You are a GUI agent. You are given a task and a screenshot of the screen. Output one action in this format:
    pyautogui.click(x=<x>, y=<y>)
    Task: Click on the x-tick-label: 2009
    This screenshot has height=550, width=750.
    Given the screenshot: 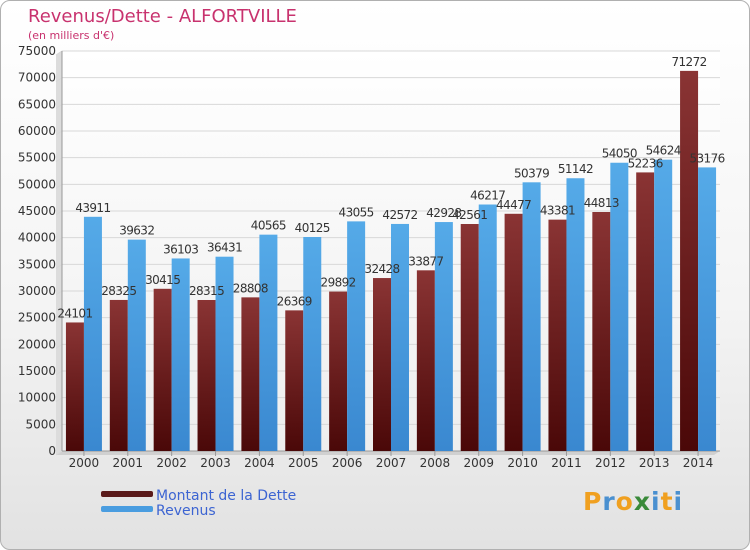 What is the action you would take?
    pyautogui.click(x=478, y=463)
    